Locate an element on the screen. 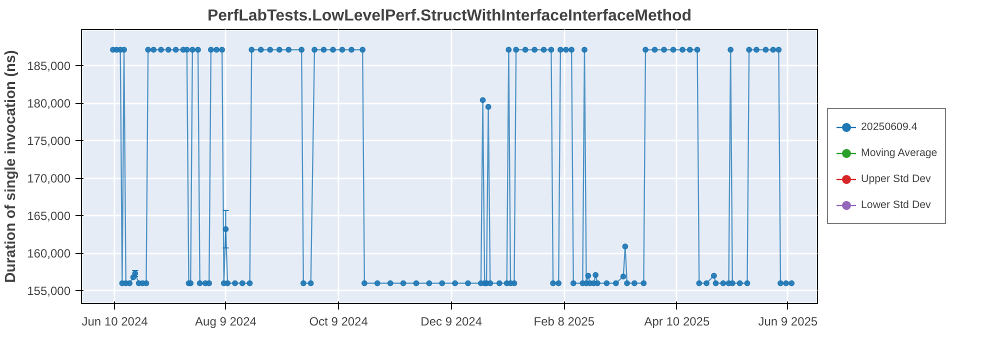 The height and width of the screenshot is (350, 1000). y-tick-label: 170,000 is located at coordinates (49, 179).